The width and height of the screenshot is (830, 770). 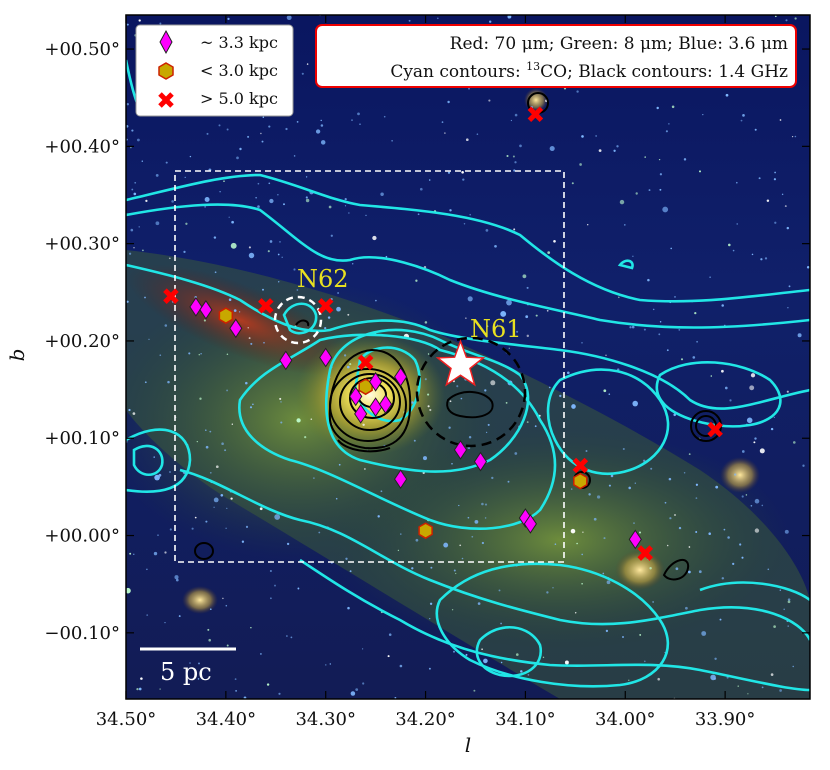 What do you see at coordinates (525, 719) in the screenshot?
I see `x-tick-label: 34.10°` at bounding box center [525, 719].